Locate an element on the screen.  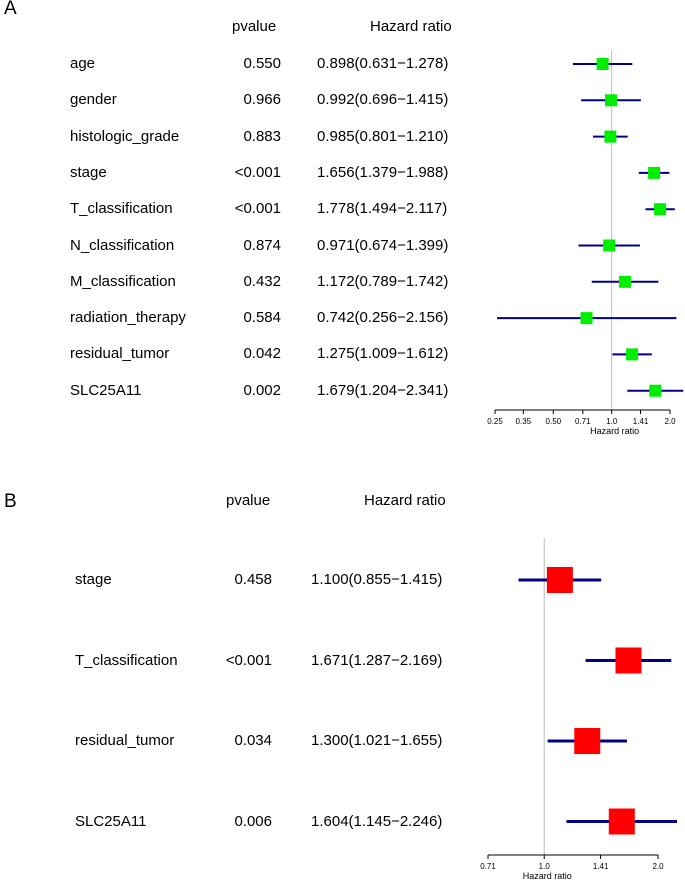
row-hazard-ratio: 0.985(0.801−1.210) is located at coordinates (383, 136).